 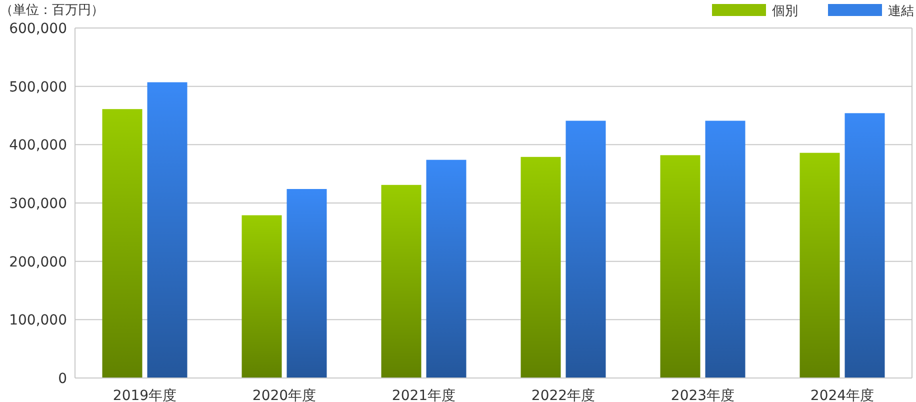 I want to click on y-tick-label: 100,000, so click(x=38, y=320).